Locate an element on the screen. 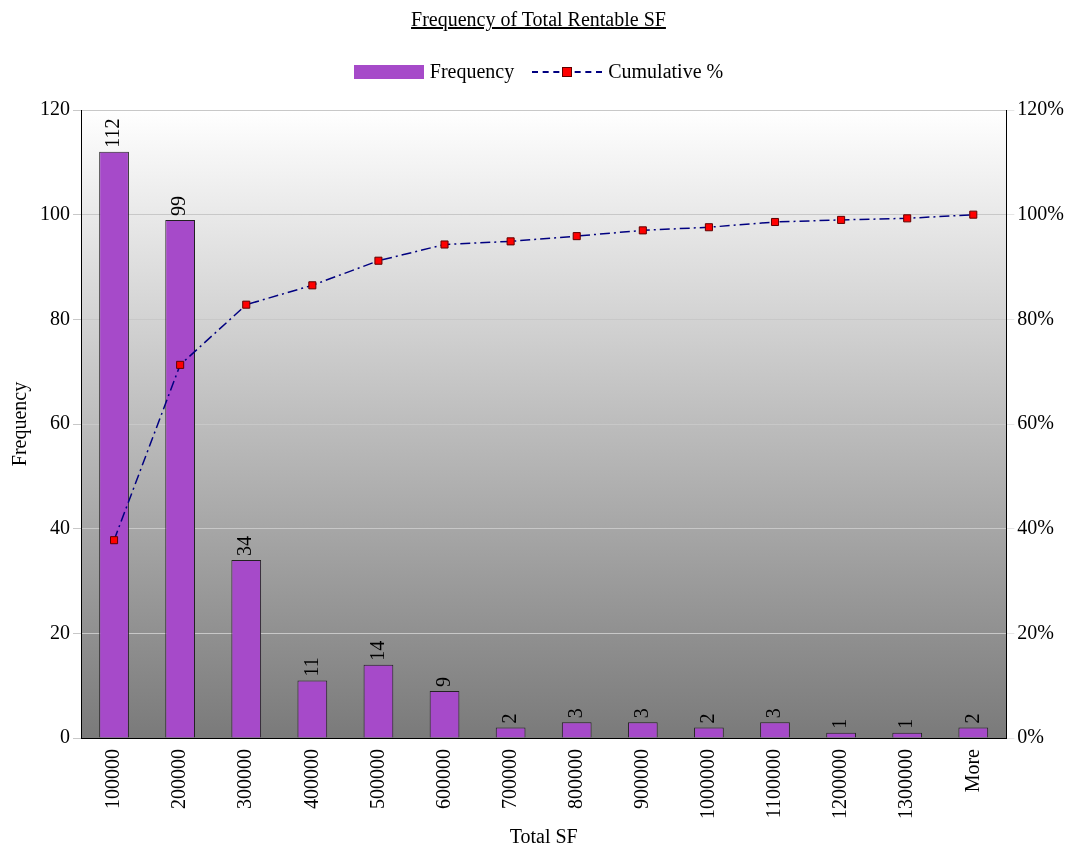 This screenshot has width=1077, height=859. y-tick-label: 60 is located at coordinates (60, 422).